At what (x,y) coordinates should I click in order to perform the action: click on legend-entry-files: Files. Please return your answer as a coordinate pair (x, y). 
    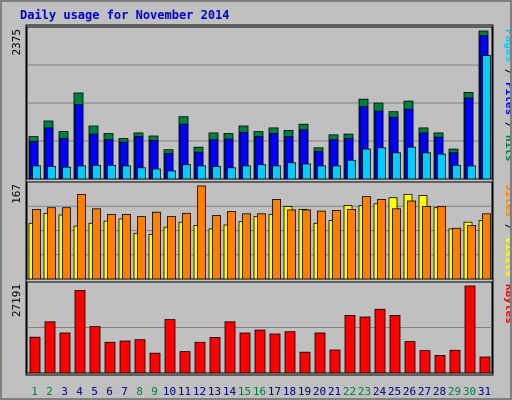
    Looking at the image, I should click on (507, 98).